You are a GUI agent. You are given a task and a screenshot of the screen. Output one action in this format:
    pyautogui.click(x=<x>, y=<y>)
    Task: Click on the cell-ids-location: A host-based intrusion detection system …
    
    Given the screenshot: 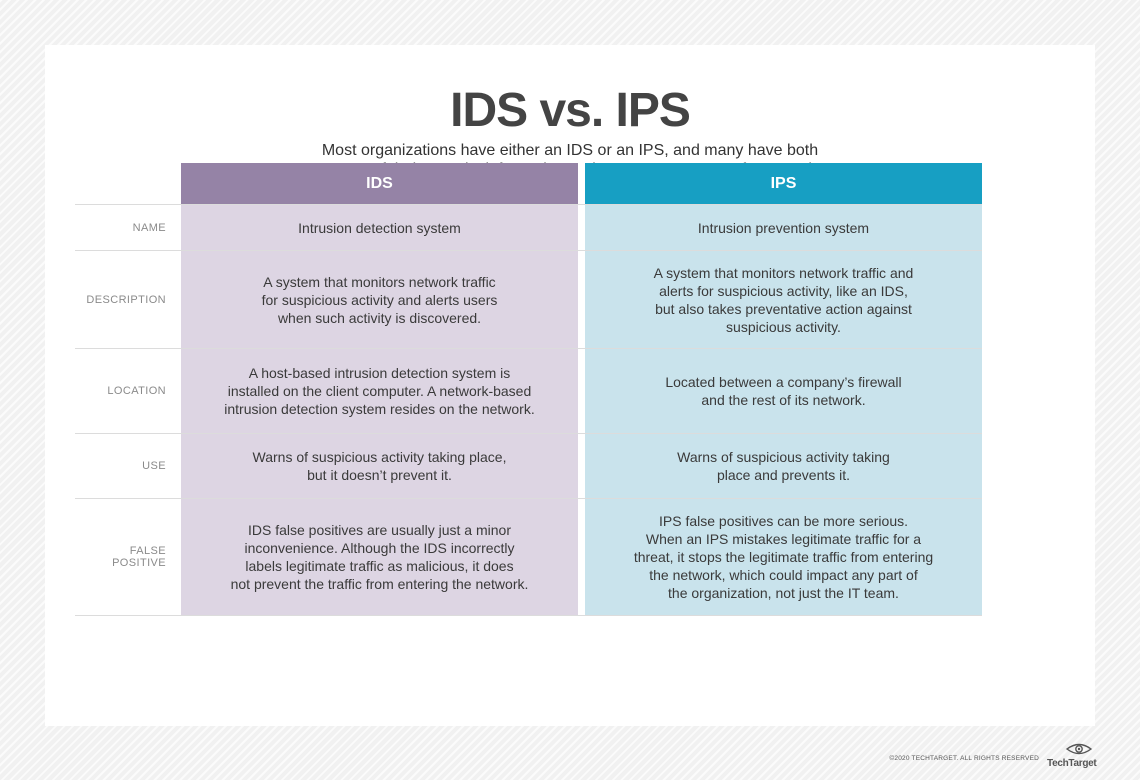 What is the action you would take?
    pyautogui.click(x=379, y=391)
    